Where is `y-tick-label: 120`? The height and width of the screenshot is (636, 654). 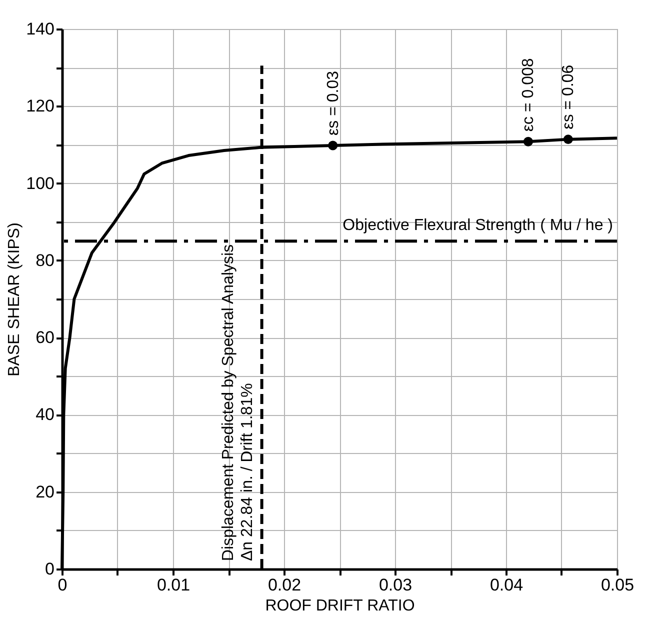 y-tick-label: 120 is located at coordinates (40, 106).